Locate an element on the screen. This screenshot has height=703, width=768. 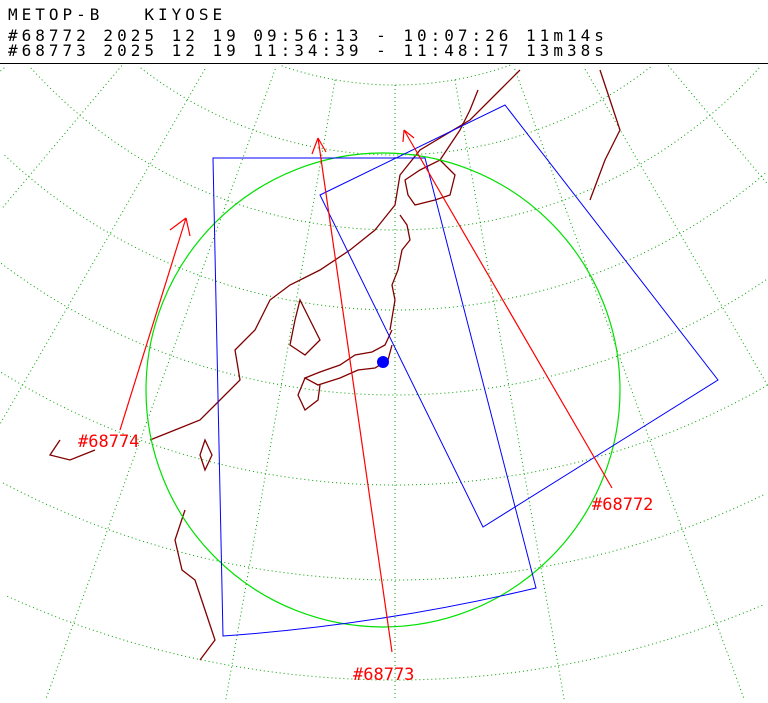
label-68773: #68773 is located at coordinates (383, 675).